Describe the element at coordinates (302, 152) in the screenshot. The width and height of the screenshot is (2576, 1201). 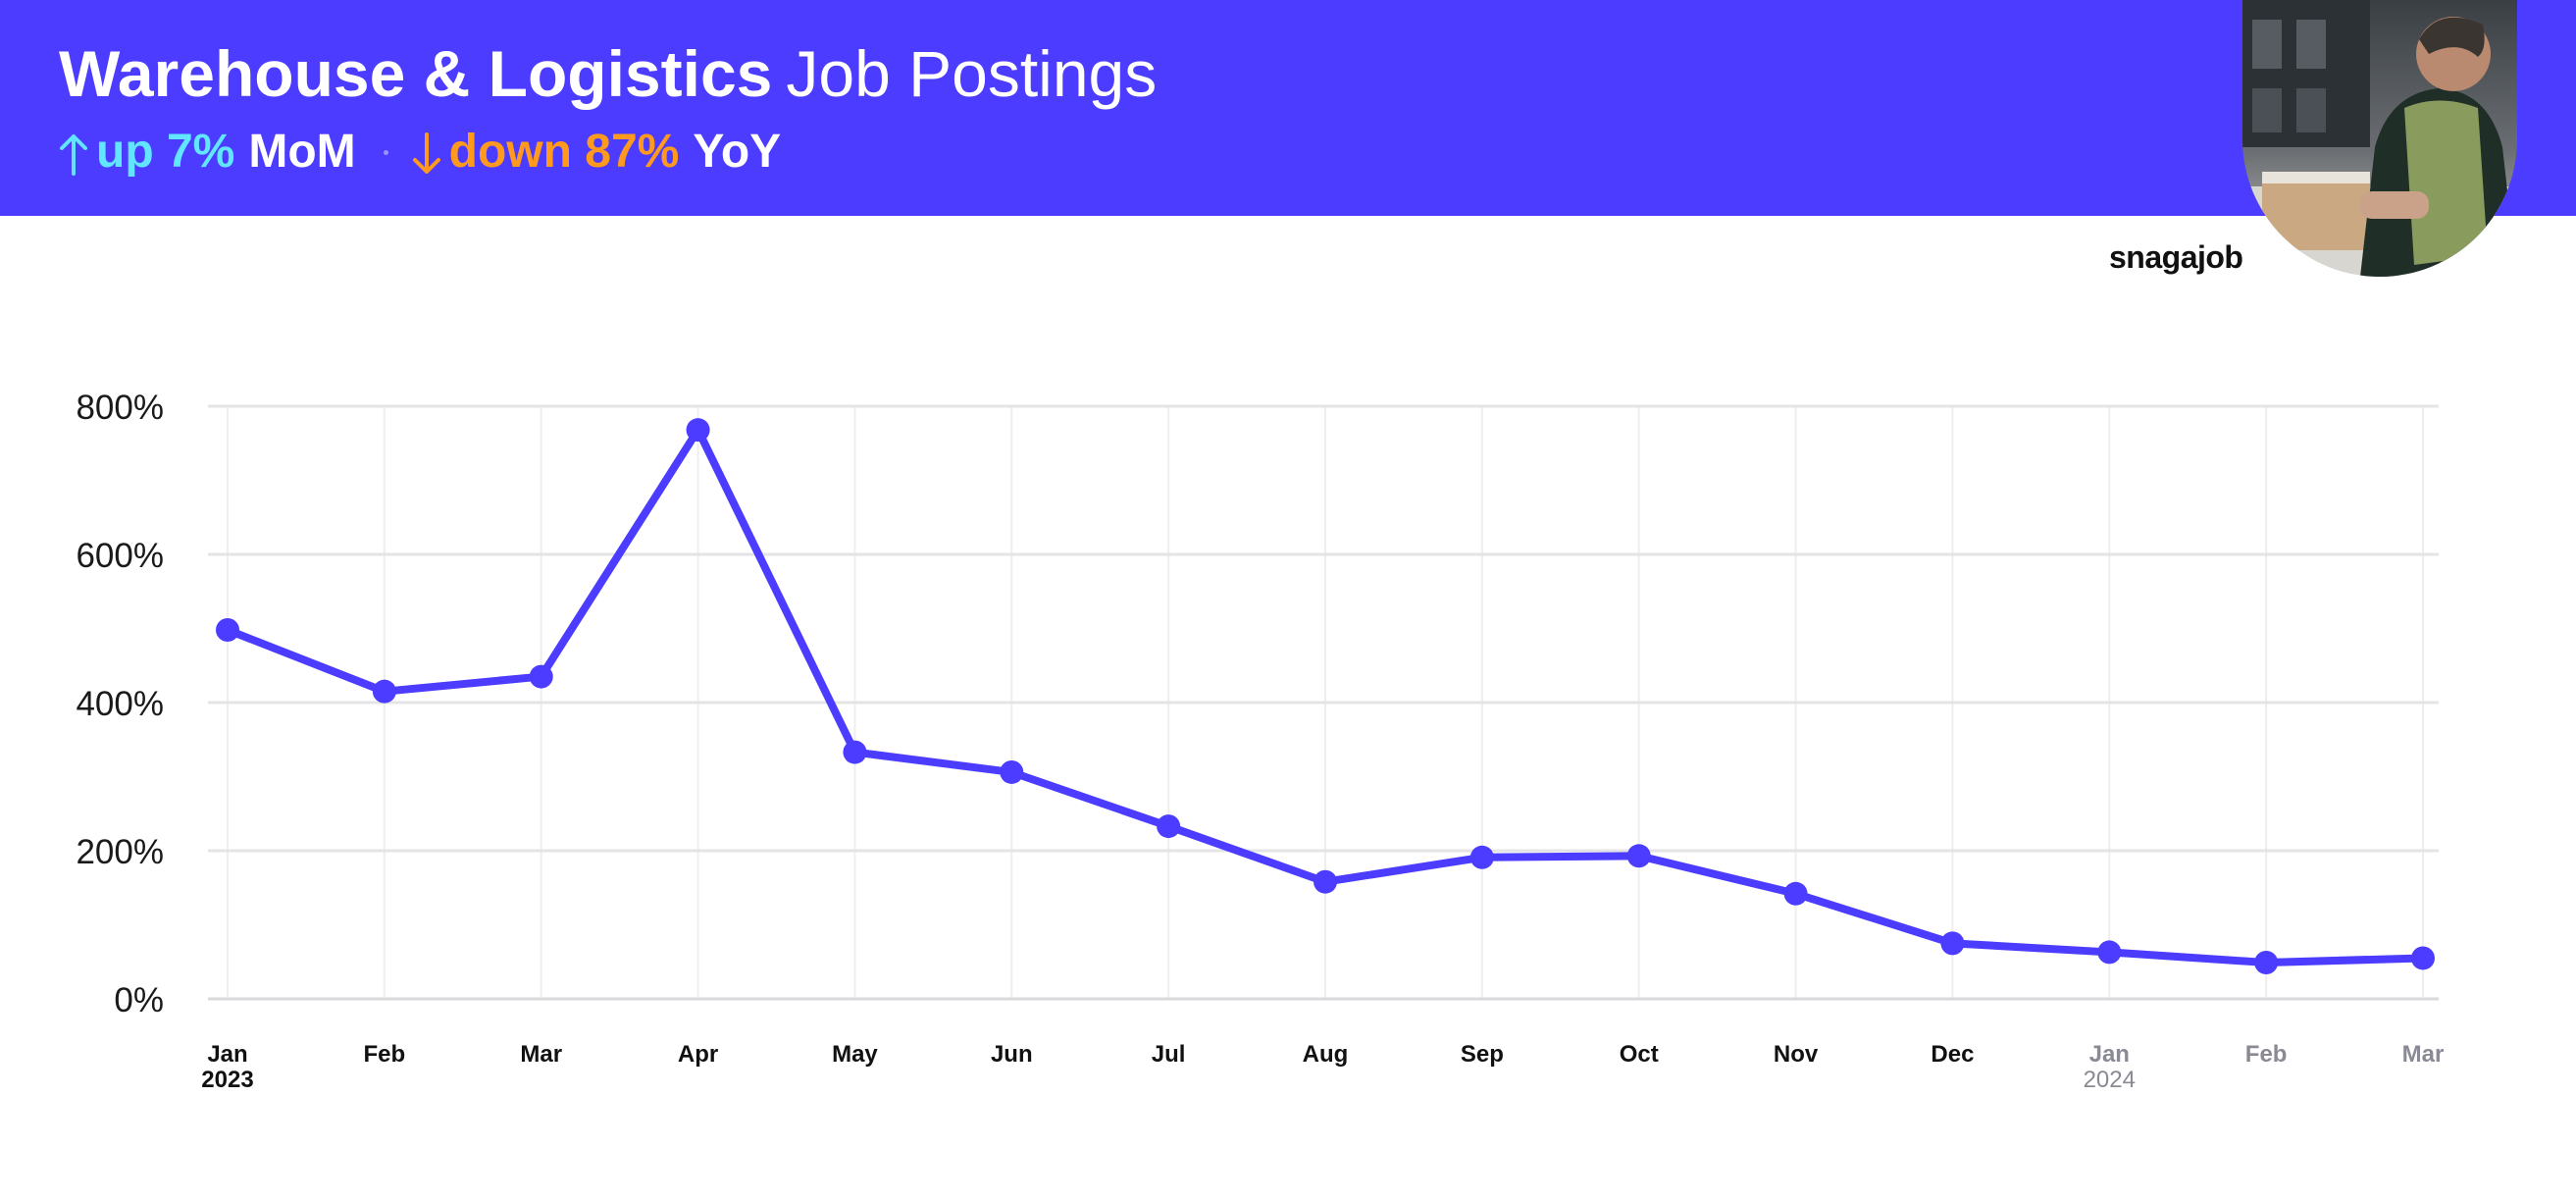
I see `mom-label: MoM` at that location.